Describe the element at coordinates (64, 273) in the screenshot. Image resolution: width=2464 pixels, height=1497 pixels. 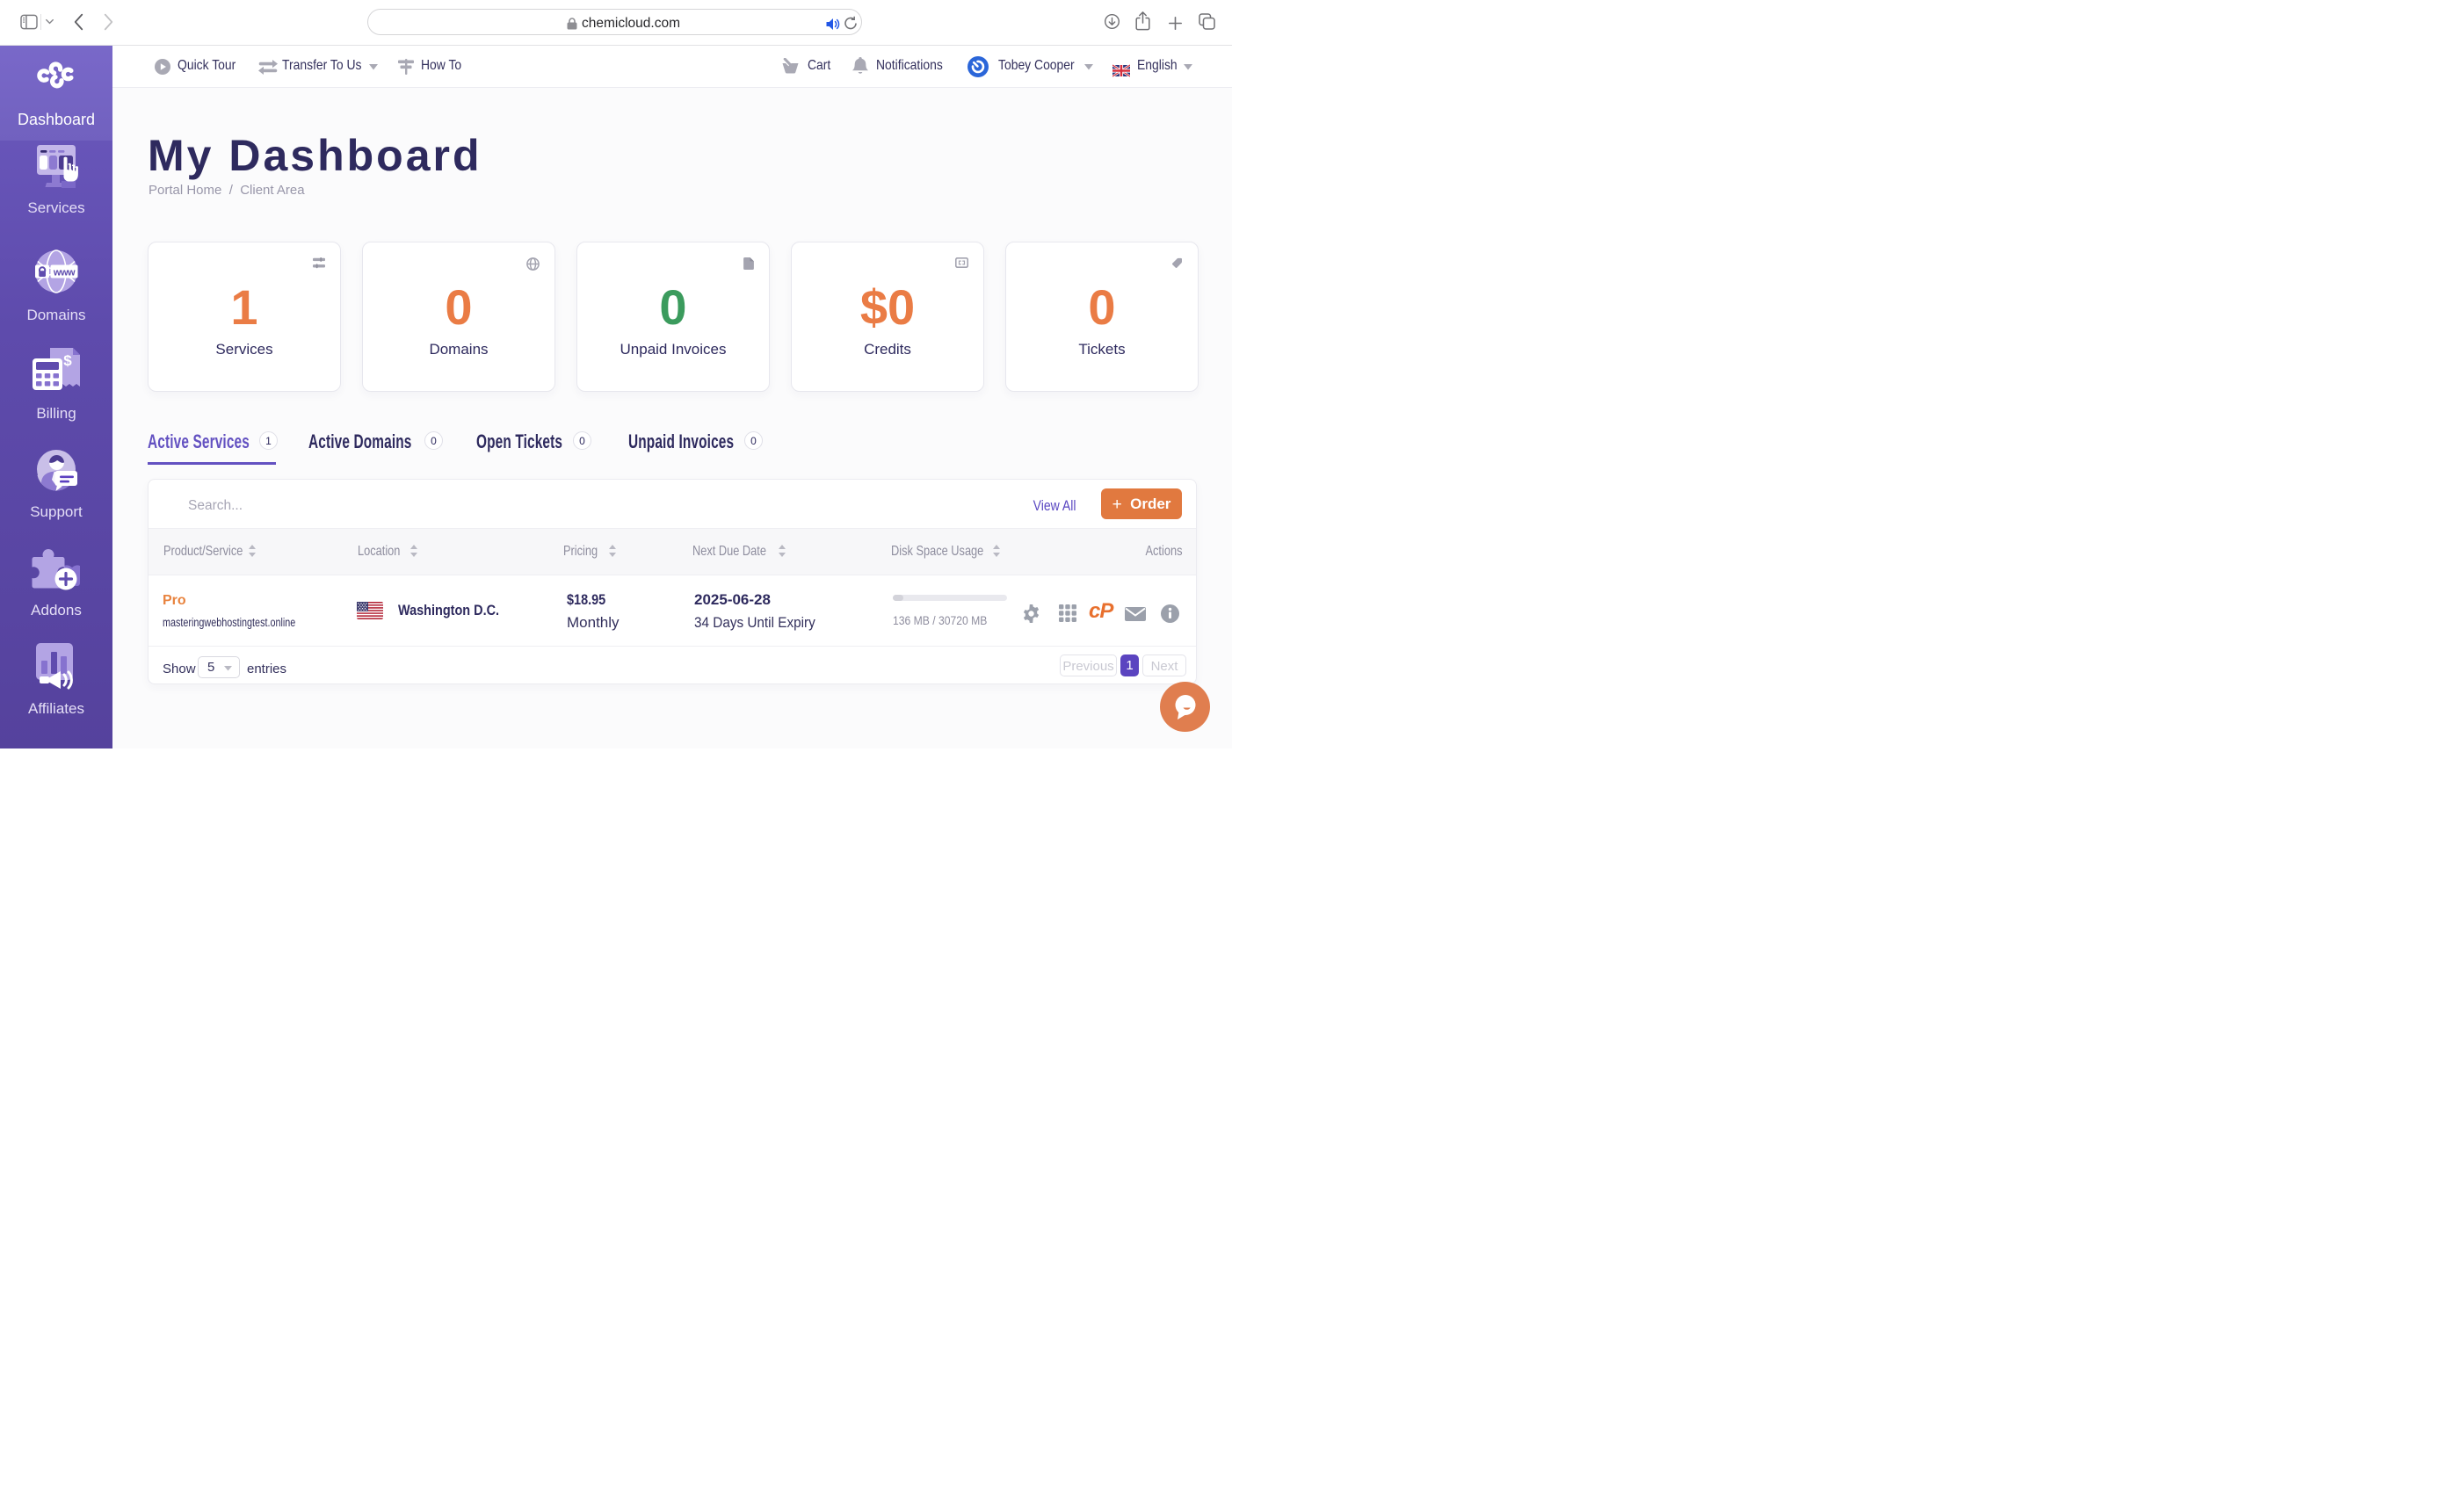
I see `svg-text: www` at that location.